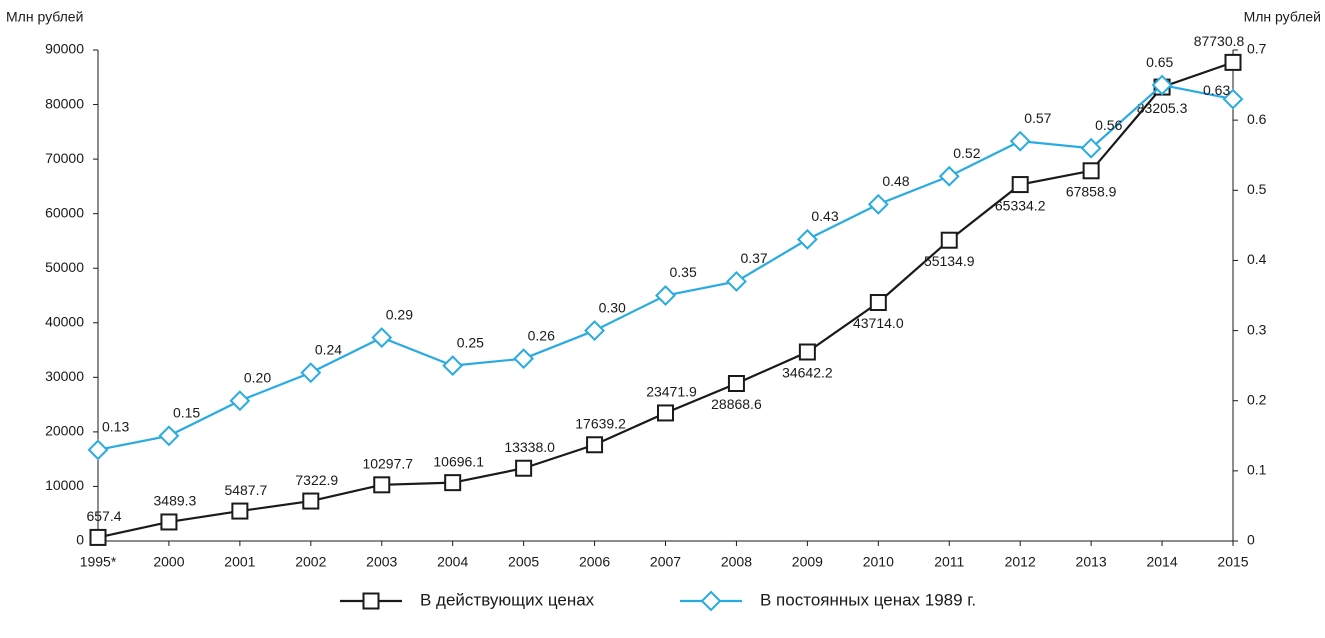 The height and width of the screenshot is (638, 1325). I want to click on data-label: 0.30, so click(612, 307).